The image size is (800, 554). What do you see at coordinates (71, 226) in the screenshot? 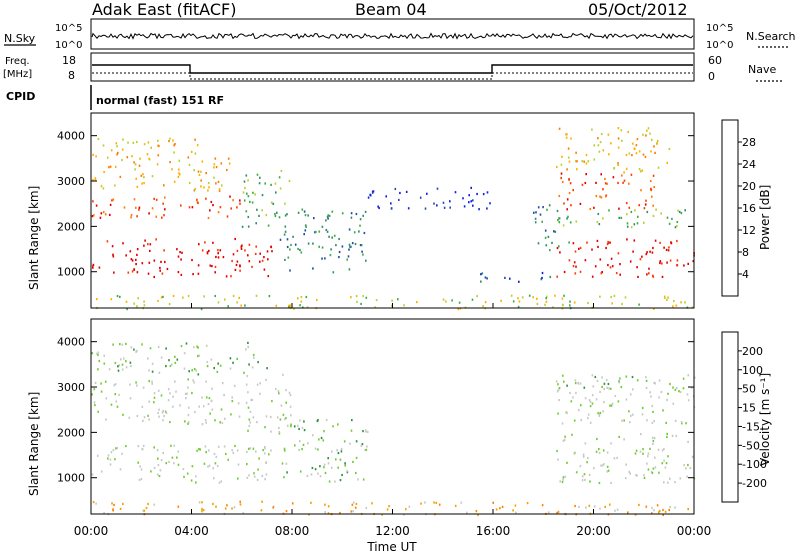
I see `power-ytick-label: 2000` at bounding box center [71, 226].